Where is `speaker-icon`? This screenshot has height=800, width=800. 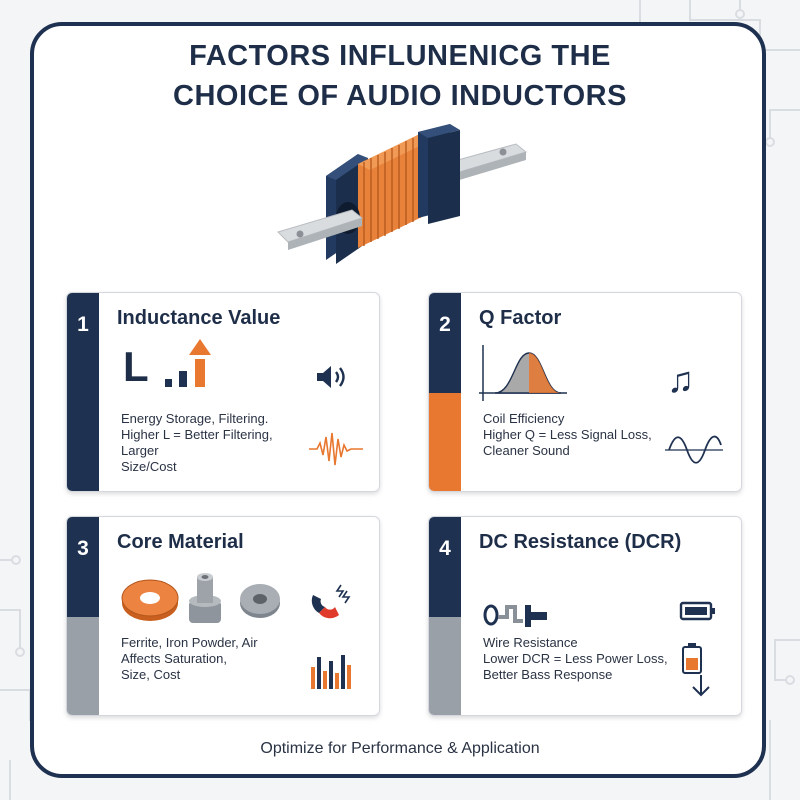
speaker-icon is located at coordinates (331, 377).